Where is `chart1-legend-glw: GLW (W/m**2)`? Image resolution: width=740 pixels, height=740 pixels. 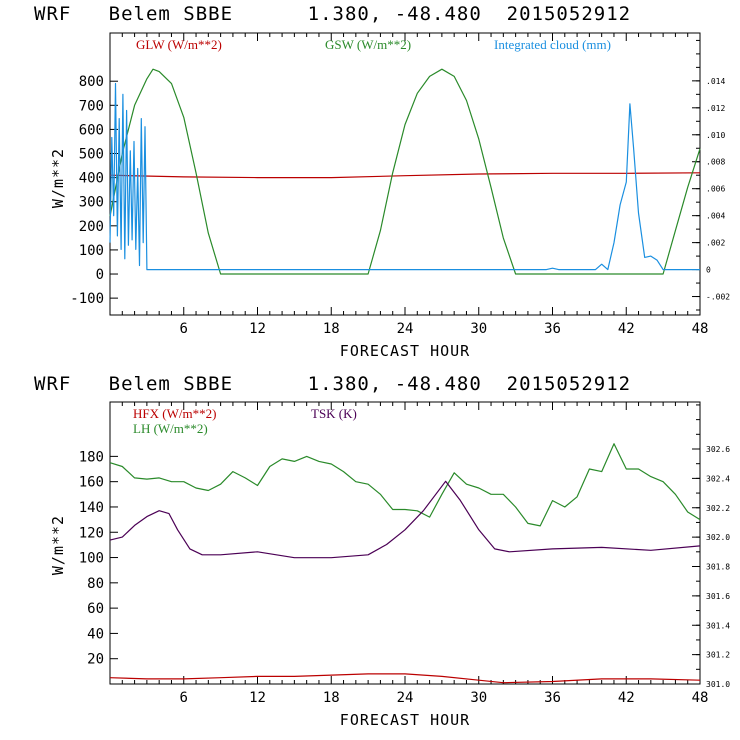
chart1-legend-glw: GLW (W/m**2) is located at coordinates (179, 44).